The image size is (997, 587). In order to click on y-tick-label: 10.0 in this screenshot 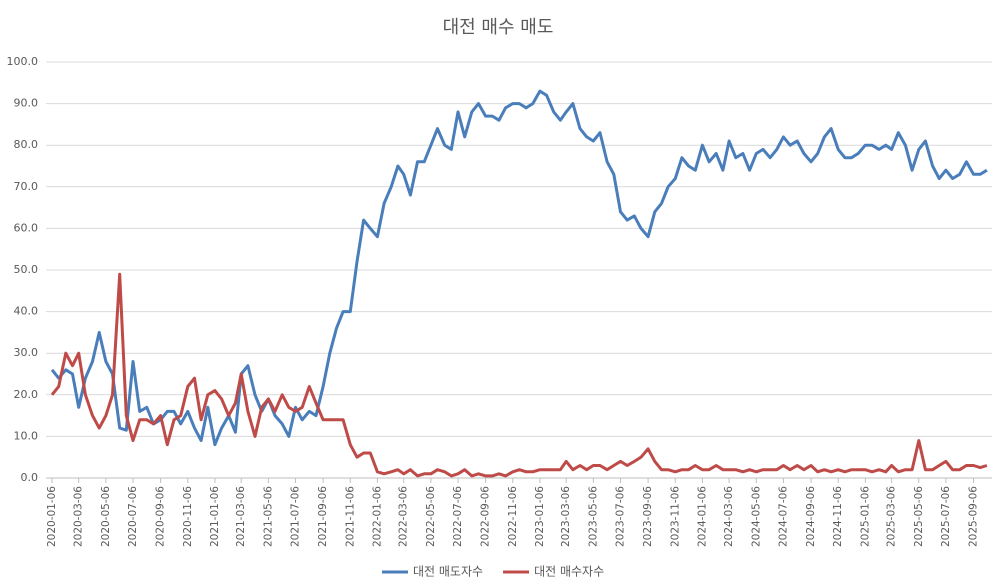, I will do `click(26, 435)`.